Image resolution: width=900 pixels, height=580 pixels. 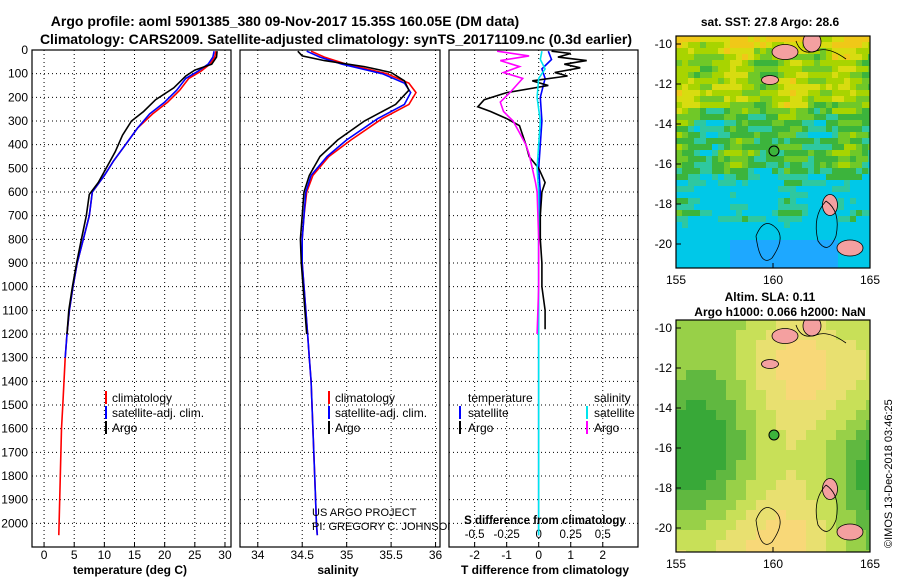 I want to click on map-y-tick-label: -12, so click(x=664, y=368).